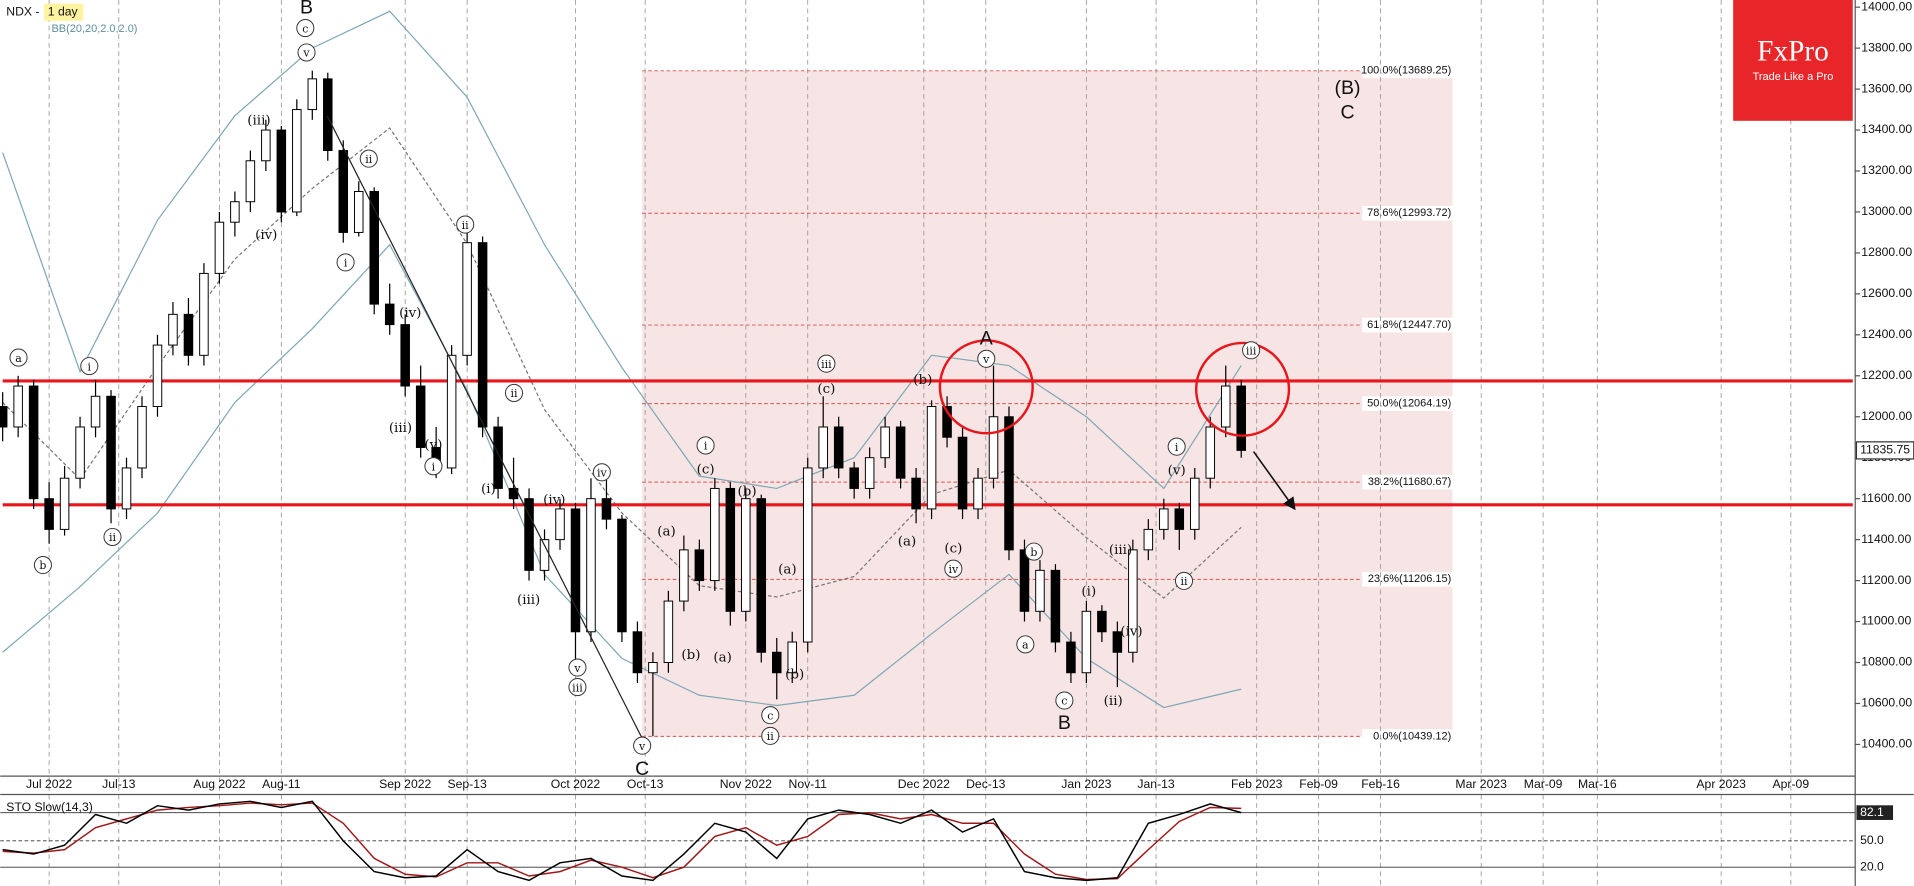  I want to click on y-tick-label: 13000.00, so click(1886, 211).